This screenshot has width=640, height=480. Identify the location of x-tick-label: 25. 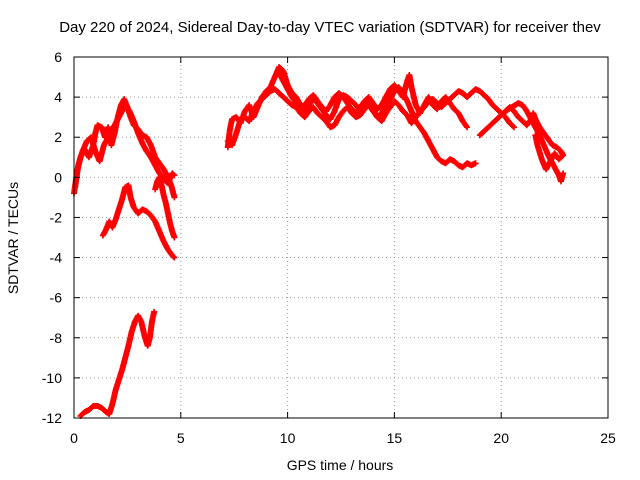
(608, 438).